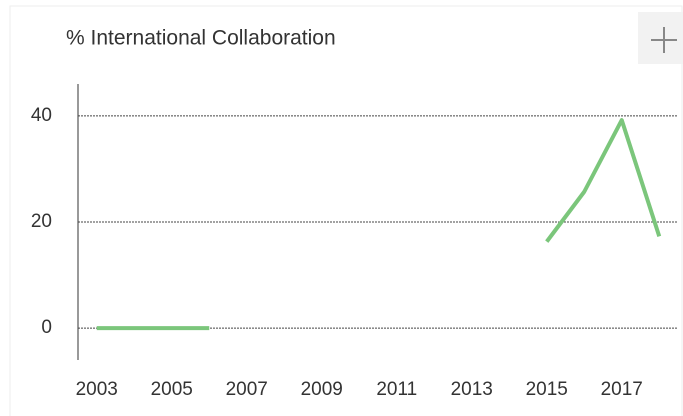  I want to click on y-tick-label: 20, so click(41, 221).